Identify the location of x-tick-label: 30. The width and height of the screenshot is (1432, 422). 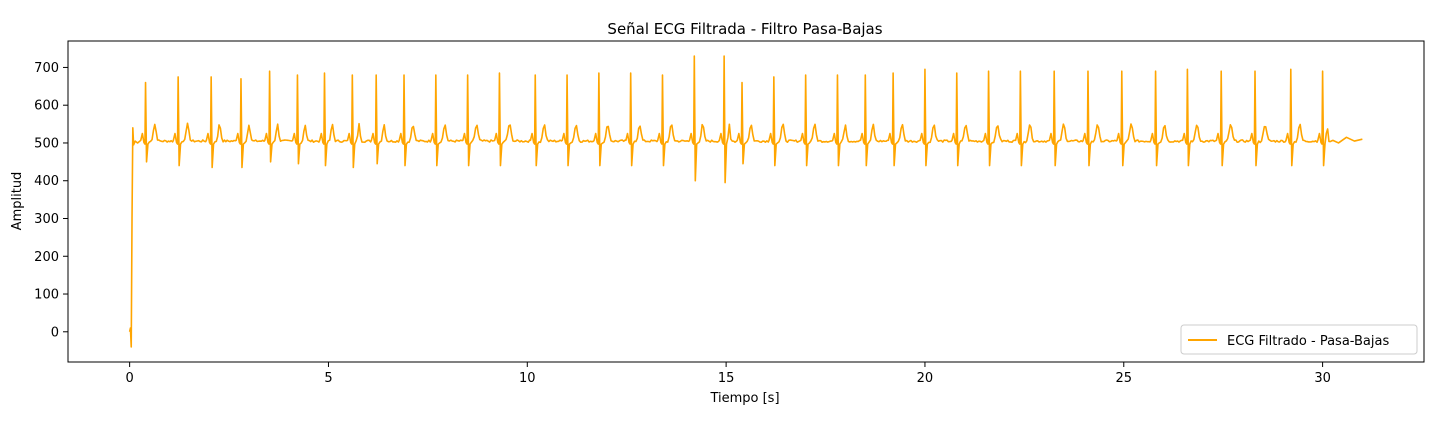
(1322, 378).